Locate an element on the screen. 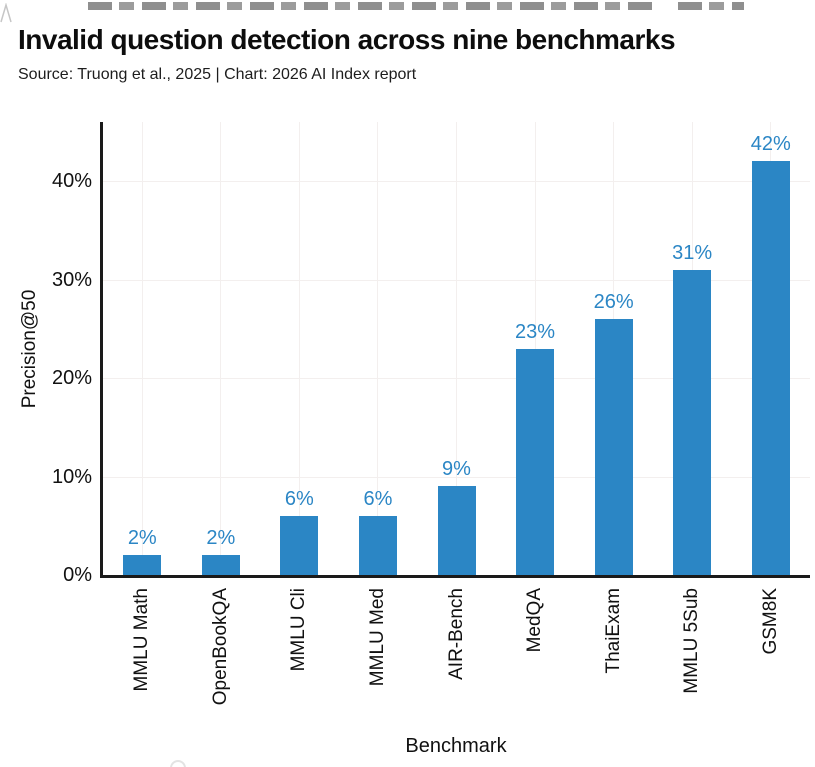 This screenshot has width=815, height=767. x-axis-title: Benchmark is located at coordinates (456, 746).